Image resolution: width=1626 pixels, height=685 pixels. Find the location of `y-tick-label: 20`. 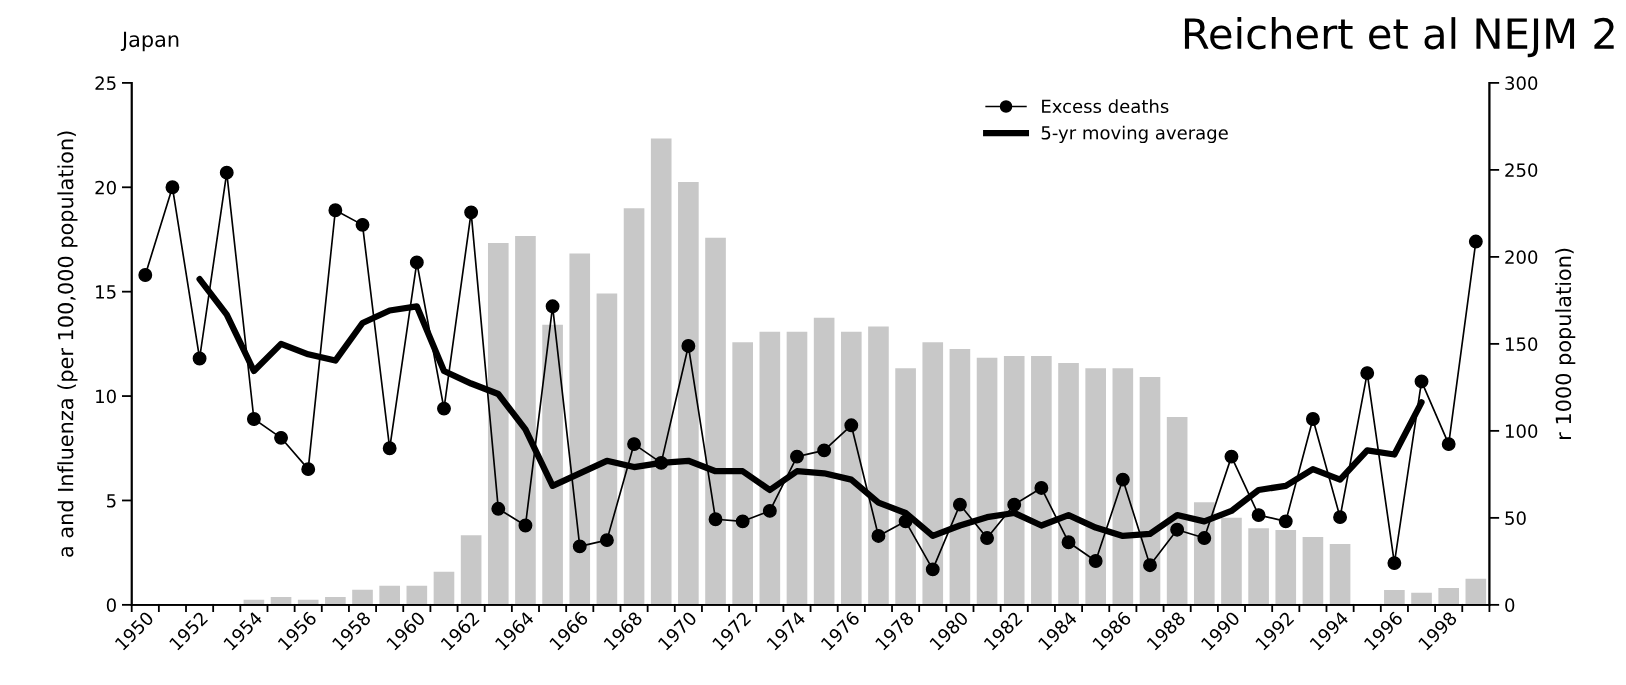

y-tick-label: 20 is located at coordinates (105, 187).